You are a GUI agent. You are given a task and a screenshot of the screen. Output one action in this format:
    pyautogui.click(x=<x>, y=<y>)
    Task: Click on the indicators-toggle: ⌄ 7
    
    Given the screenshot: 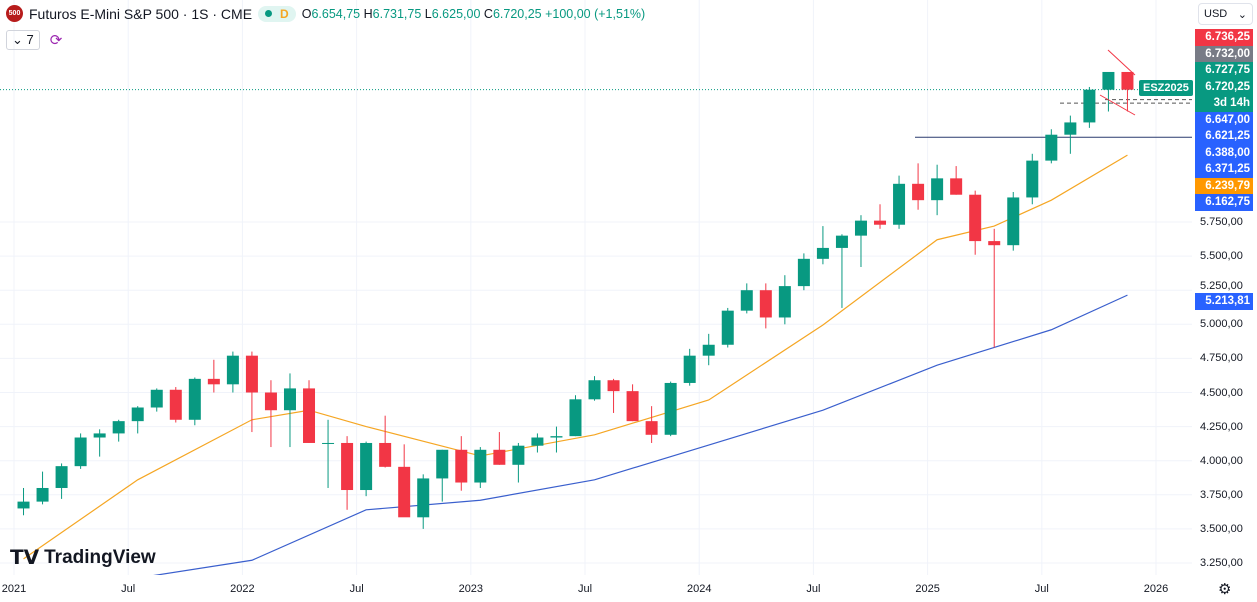 What is the action you would take?
    pyautogui.click(x=23, y=40)
    